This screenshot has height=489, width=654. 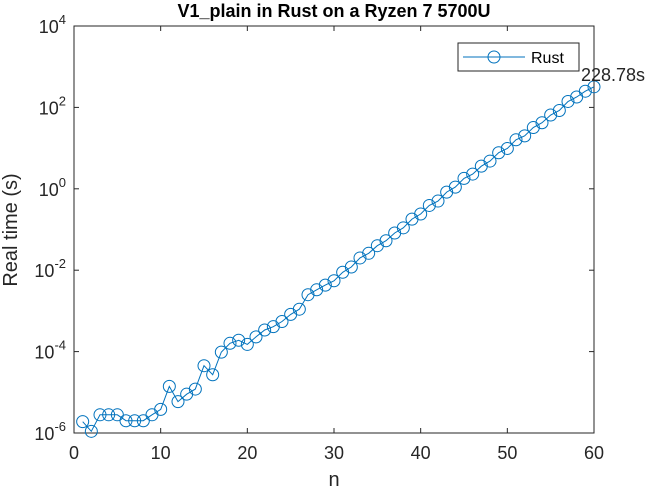 What do you see at coordinates (11, 229) in the screenshot?
I see `y-axis-label: Real time (s)` at bounding box center [11, 229].